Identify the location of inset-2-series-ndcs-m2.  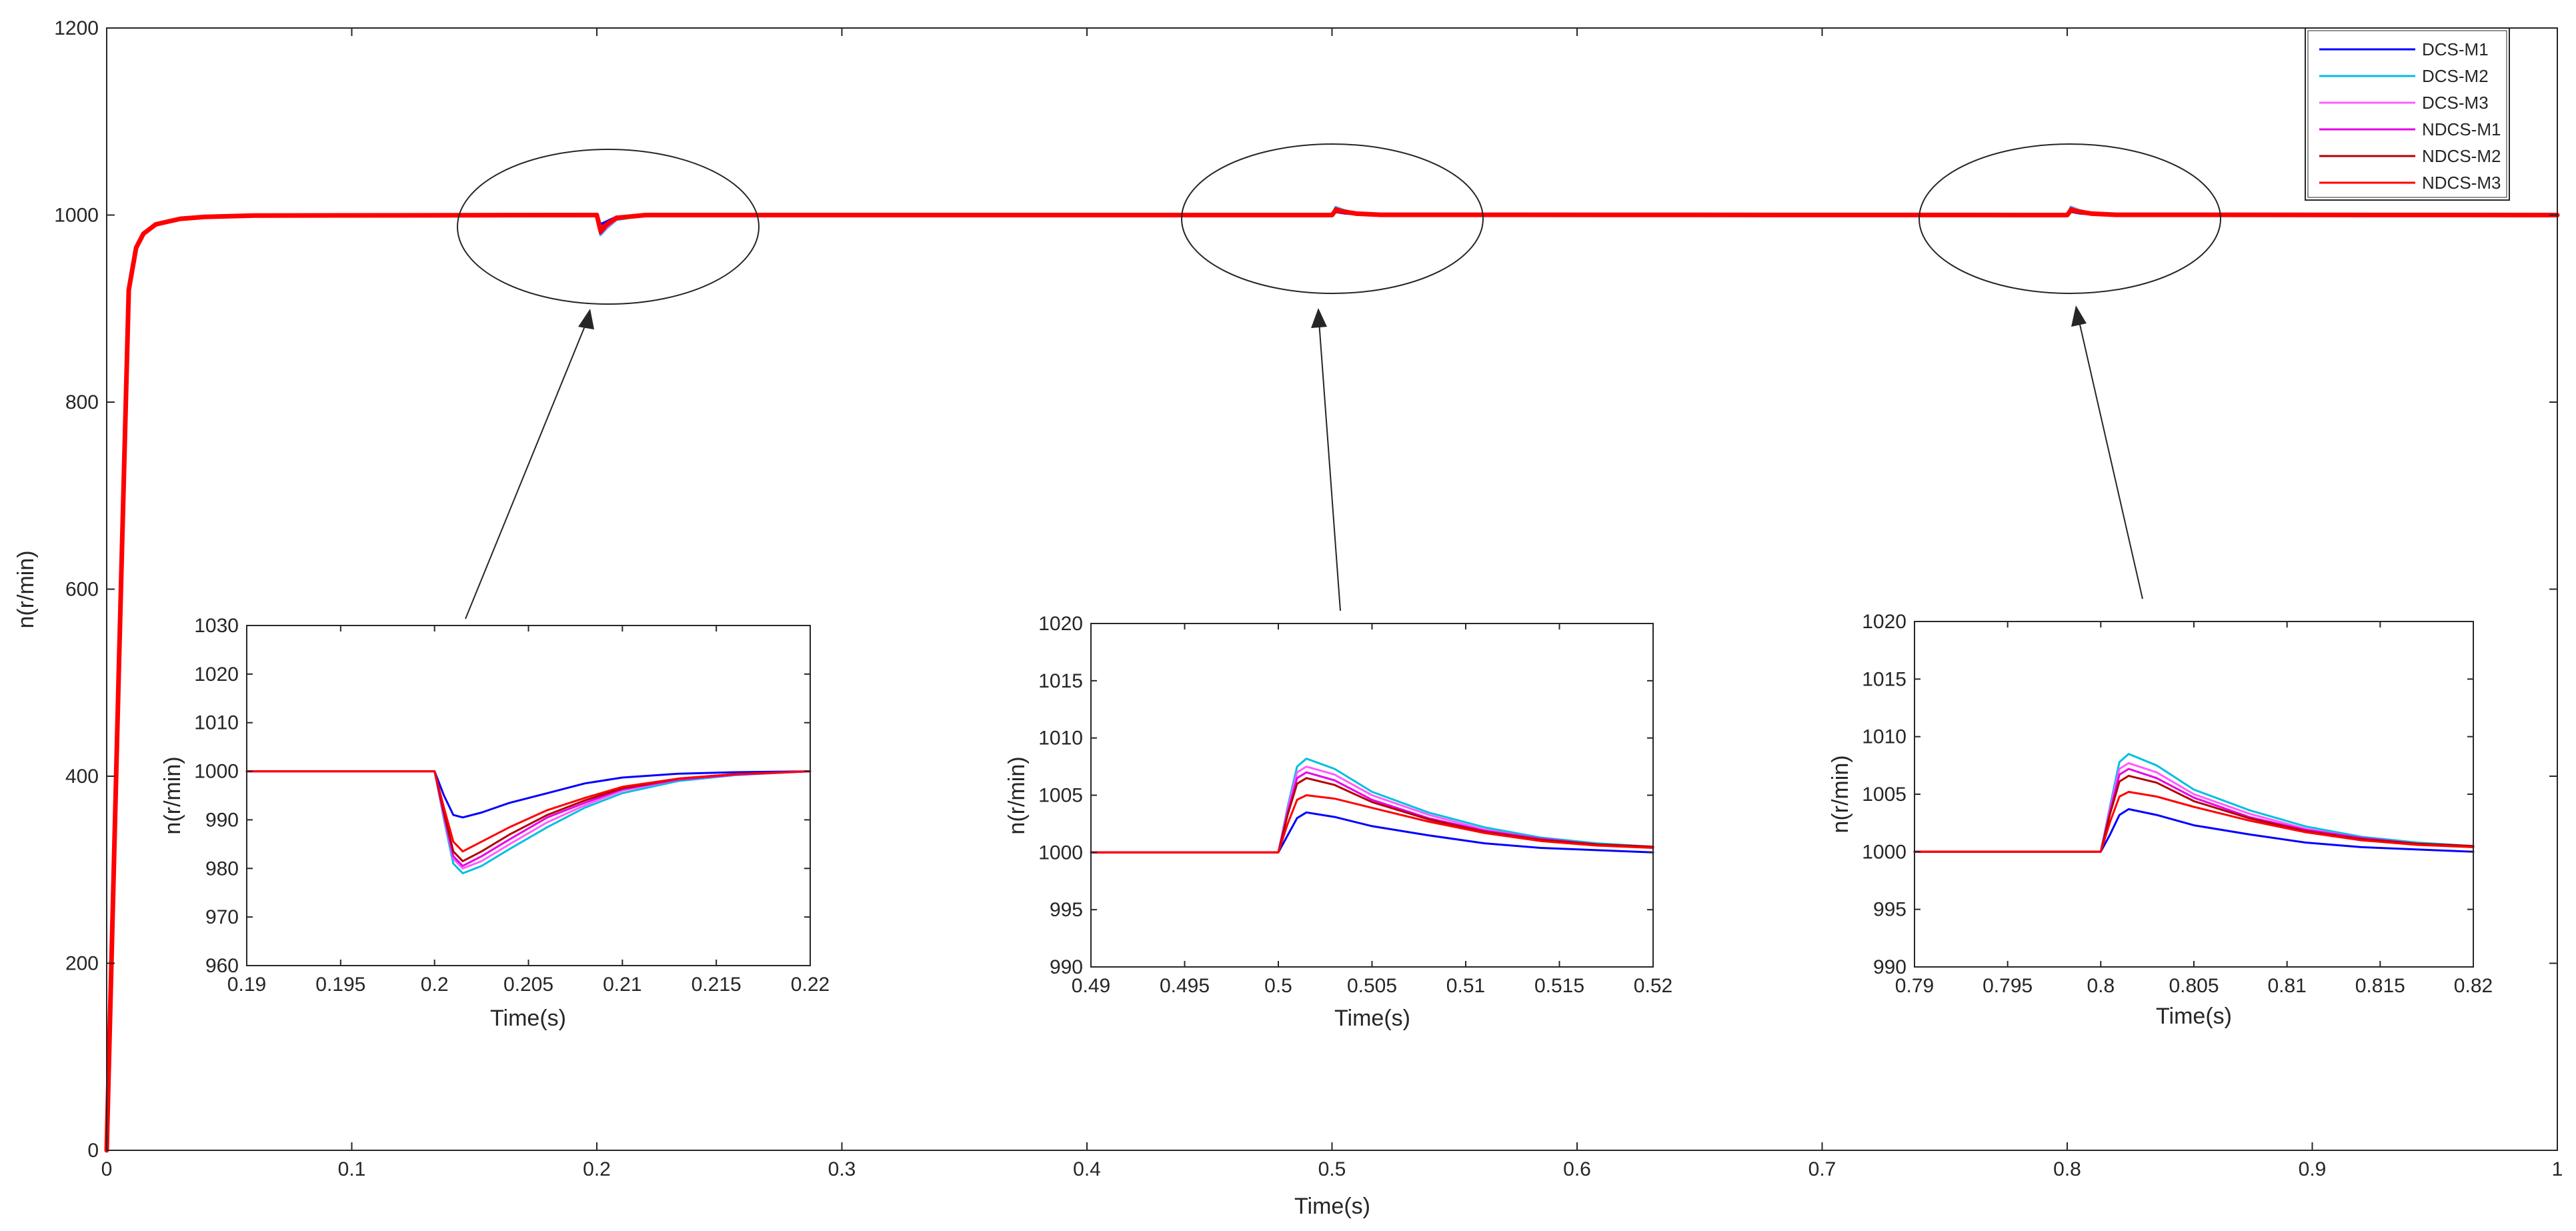
(1372, 815).